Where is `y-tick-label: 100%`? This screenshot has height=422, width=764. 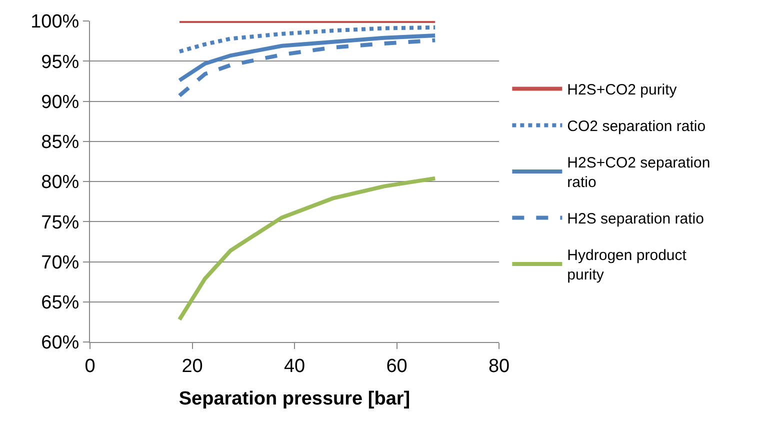
y-tick-label: 100% is located at coordinates (55, 22).